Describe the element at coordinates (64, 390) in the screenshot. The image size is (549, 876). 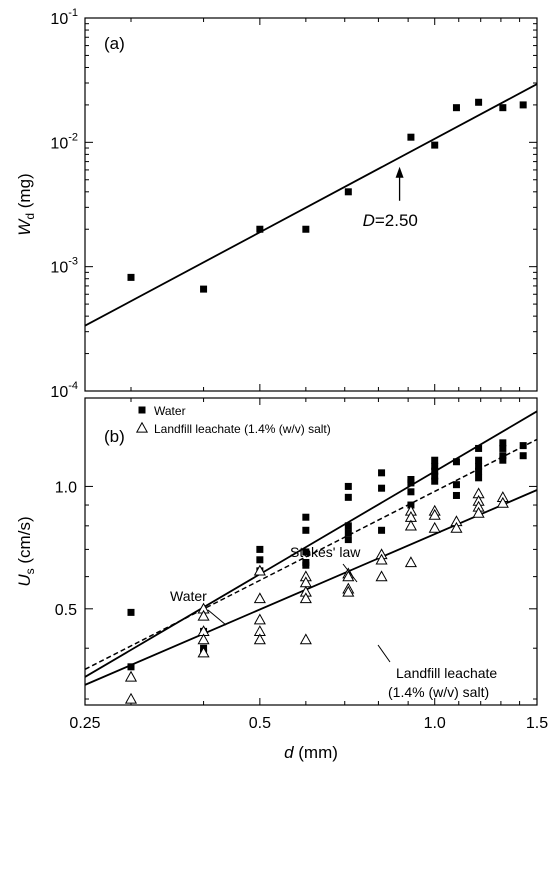
I see `y-tick-label: 10⁻⁴` at that location.